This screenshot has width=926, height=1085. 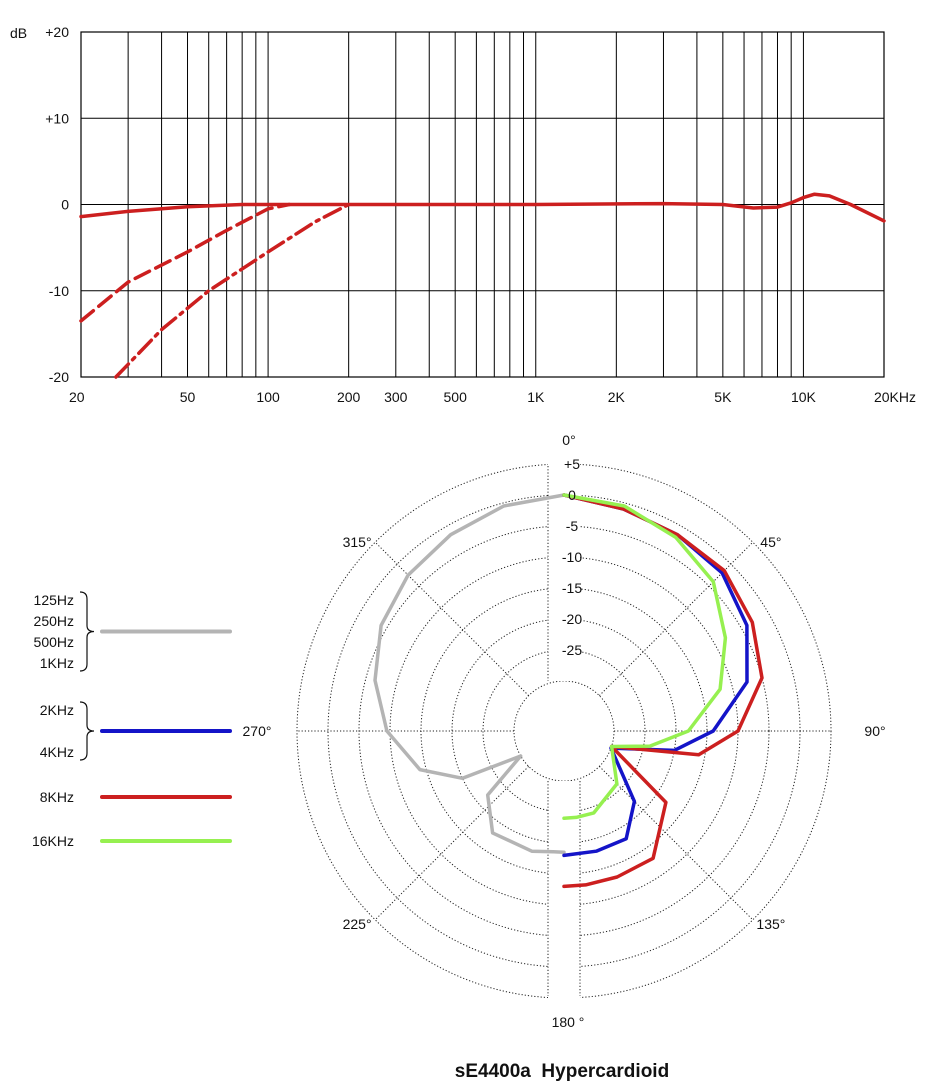 I want to click on polar-r-tick-label: 0, so click(x=572, y=495).